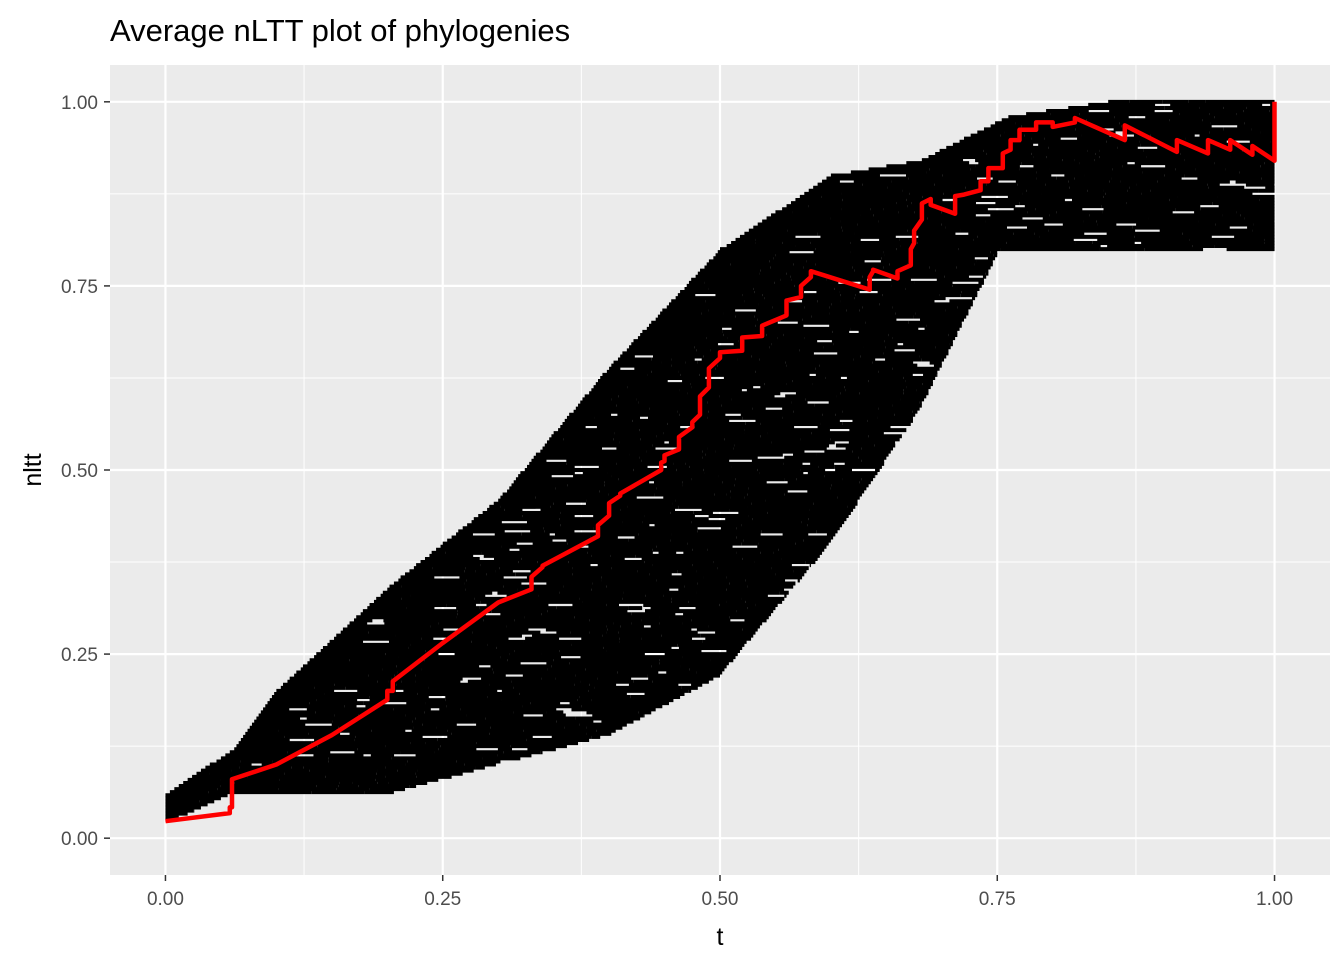 This screenshot has height=960, width=1344. What do you see at coordinates (442, 899) in the screenshot?
I see `x-tick-label: 0.25` at bounding box center [442, 899].